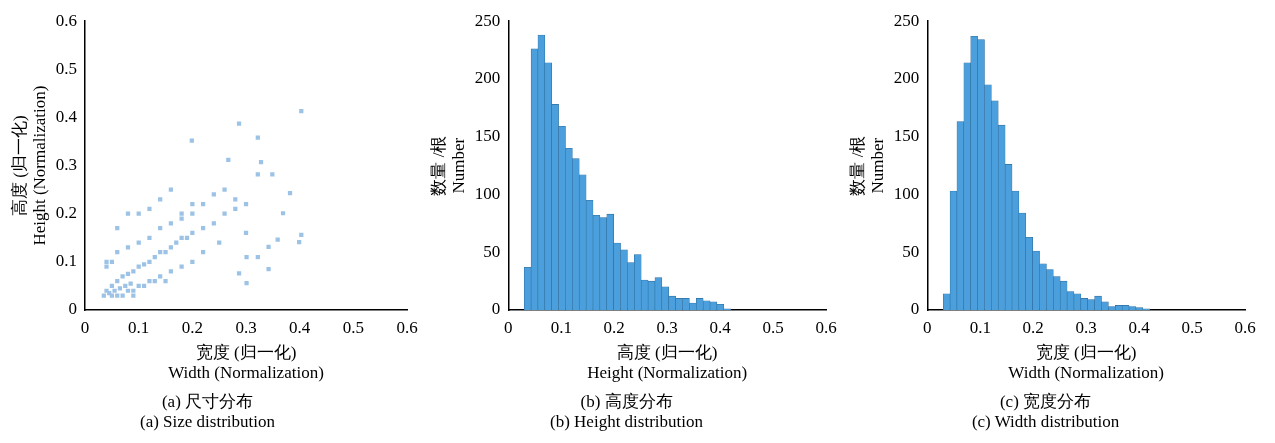  Describe the element at coordinates (667, 363) in the screenshot. I see `x-axis-title: 高度 (归一化) Height (Normalization)` at that location.